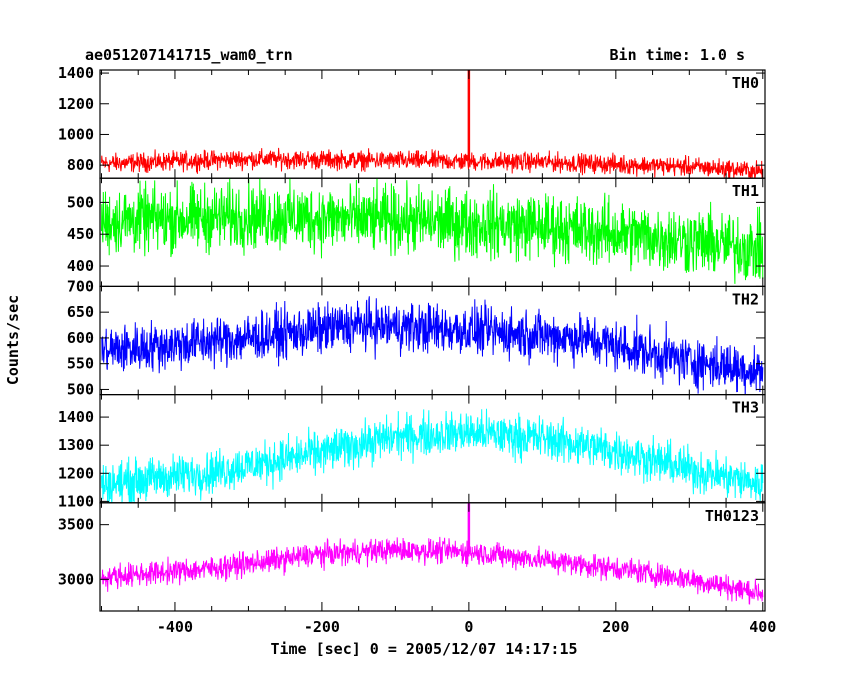 This screenshot has height=685, width=850. I want to click on x-tick-label: 200, so click(615, 627).